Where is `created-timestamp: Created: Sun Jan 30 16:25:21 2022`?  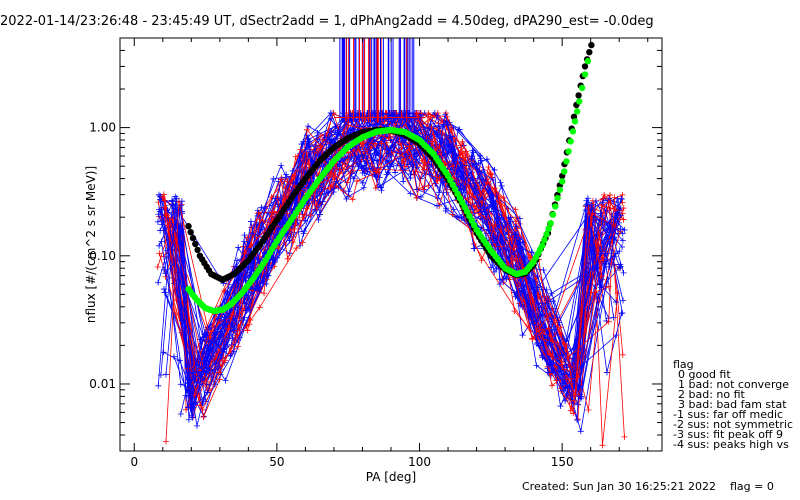
created-timestamp: Created: Sun Jan 30 16:25:21 2022 is located at coordinates (619, 486).